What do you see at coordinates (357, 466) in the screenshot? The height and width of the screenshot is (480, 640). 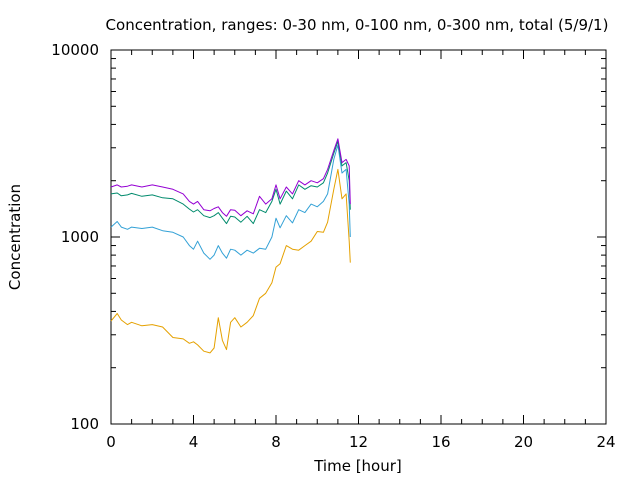 I see `x-axis-label: Time [hour]` at bounding box center [357, 466].